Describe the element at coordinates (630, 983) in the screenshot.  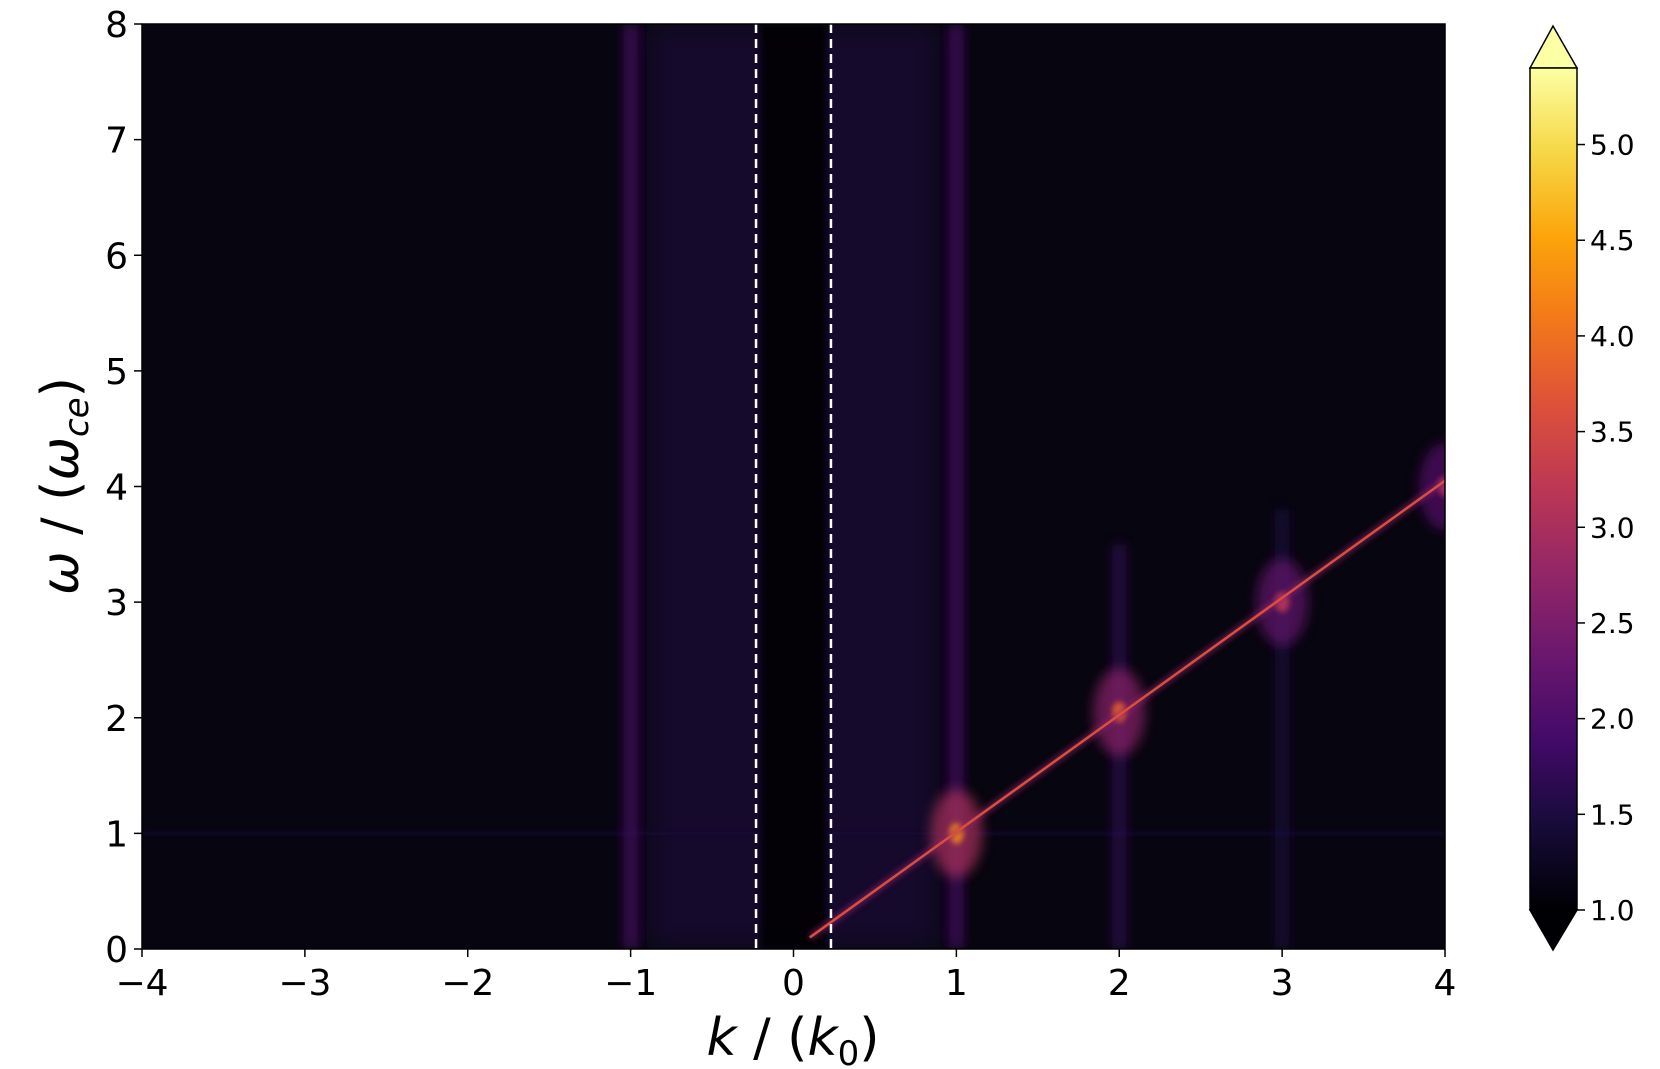
I see `x-tick-label: −1` at that location.